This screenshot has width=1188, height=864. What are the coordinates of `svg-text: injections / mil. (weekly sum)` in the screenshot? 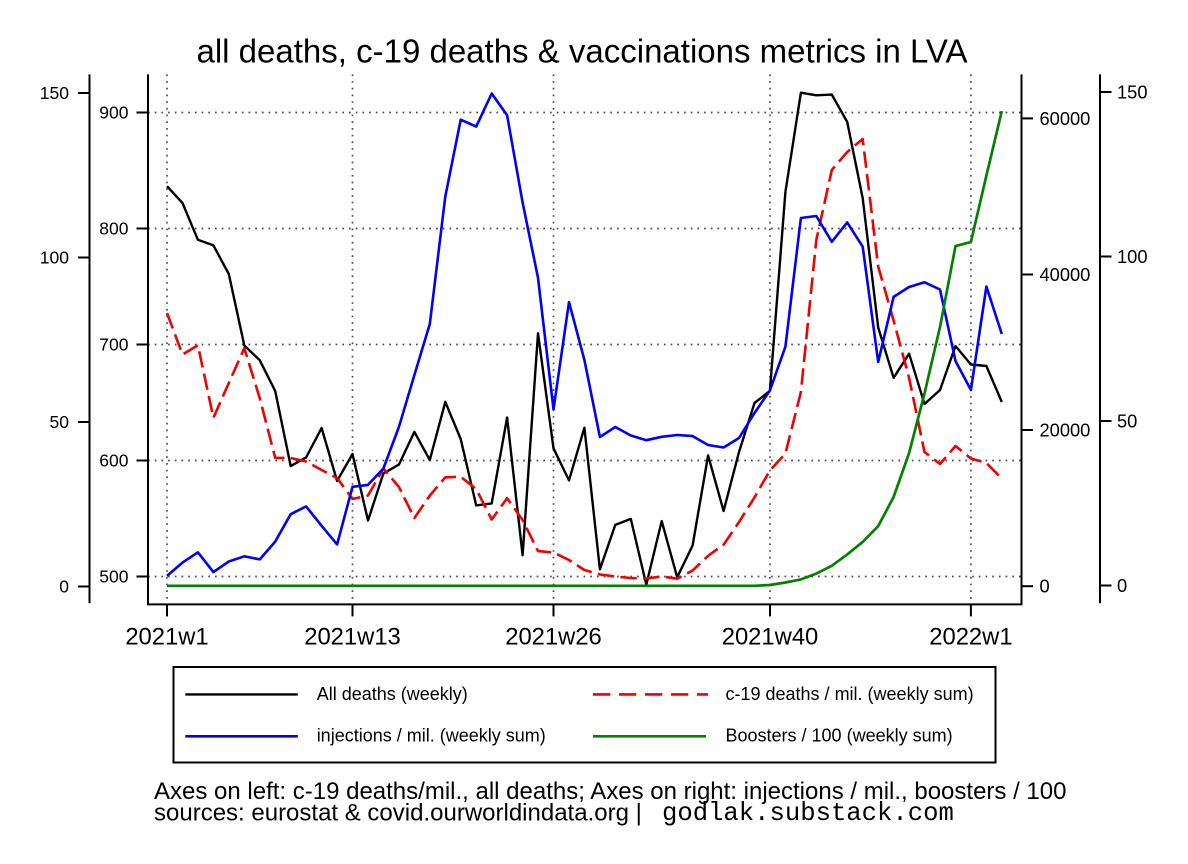 It's located at (431, 736).